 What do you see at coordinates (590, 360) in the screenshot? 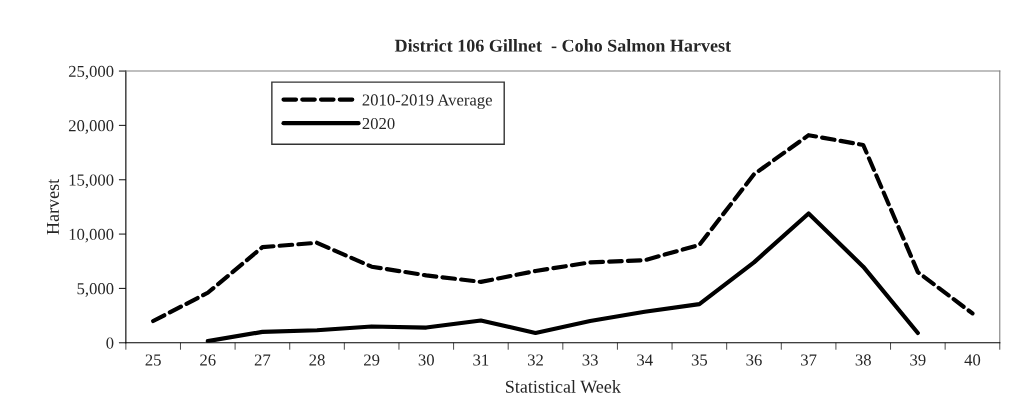
I see `x-tick-label: 33` at bounding box center [590, 360].